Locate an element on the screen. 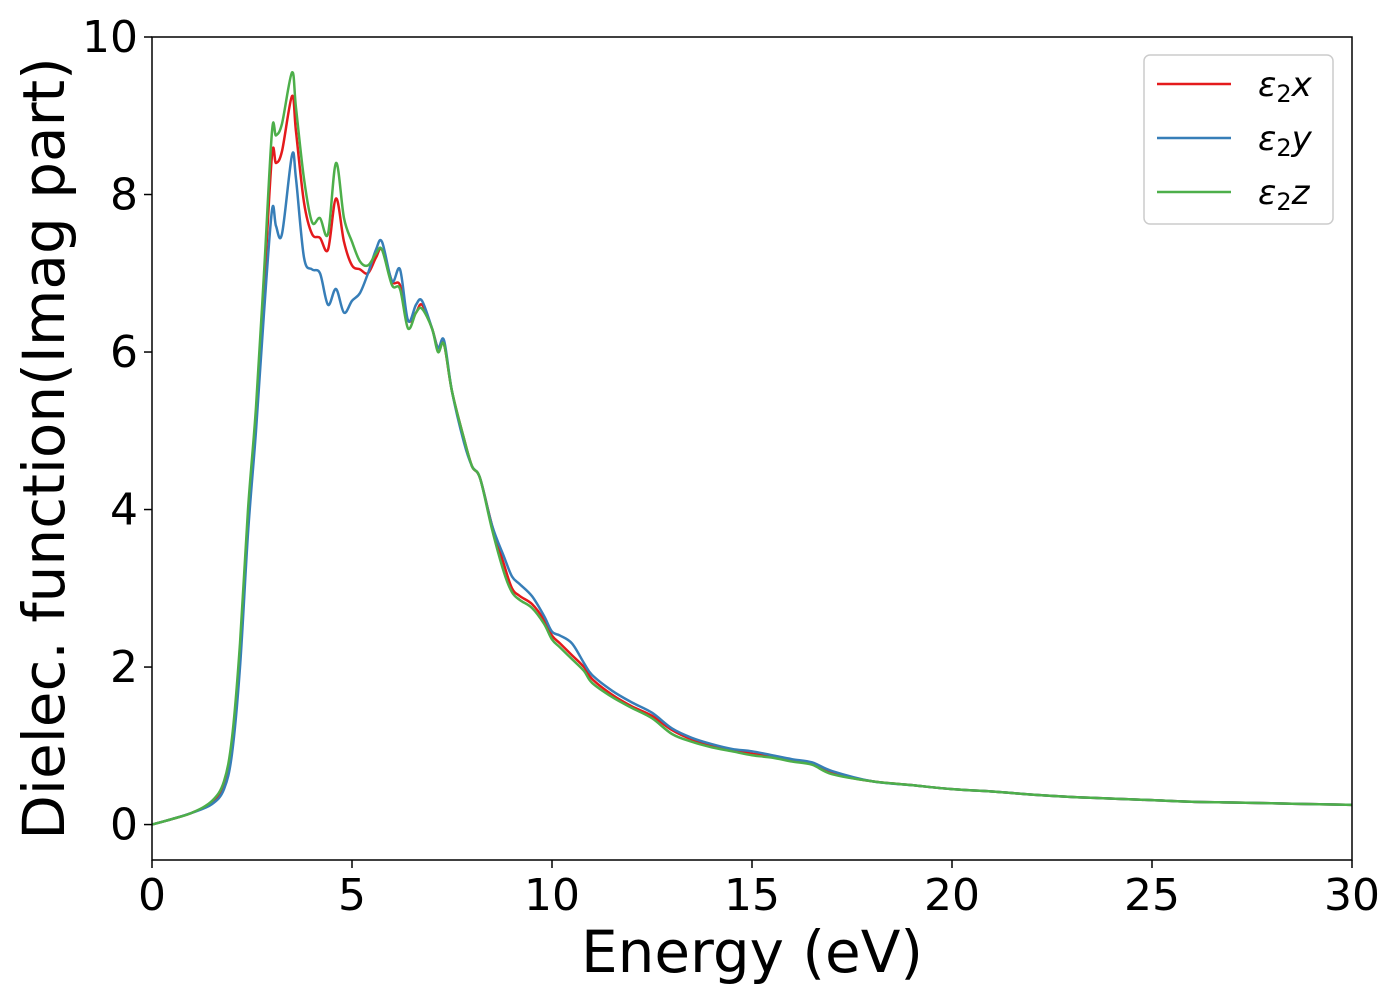 Image resolution: width=1400 pixels, height=1000 pixels. x-tick-label: 30 is located at coordinates (1352, 895).